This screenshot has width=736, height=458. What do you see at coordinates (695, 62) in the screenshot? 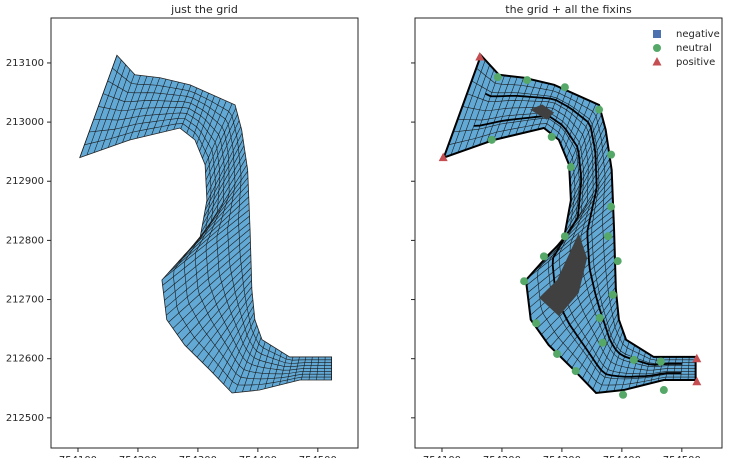
I see `legend-label: positive` at bounding box center [695, 62].